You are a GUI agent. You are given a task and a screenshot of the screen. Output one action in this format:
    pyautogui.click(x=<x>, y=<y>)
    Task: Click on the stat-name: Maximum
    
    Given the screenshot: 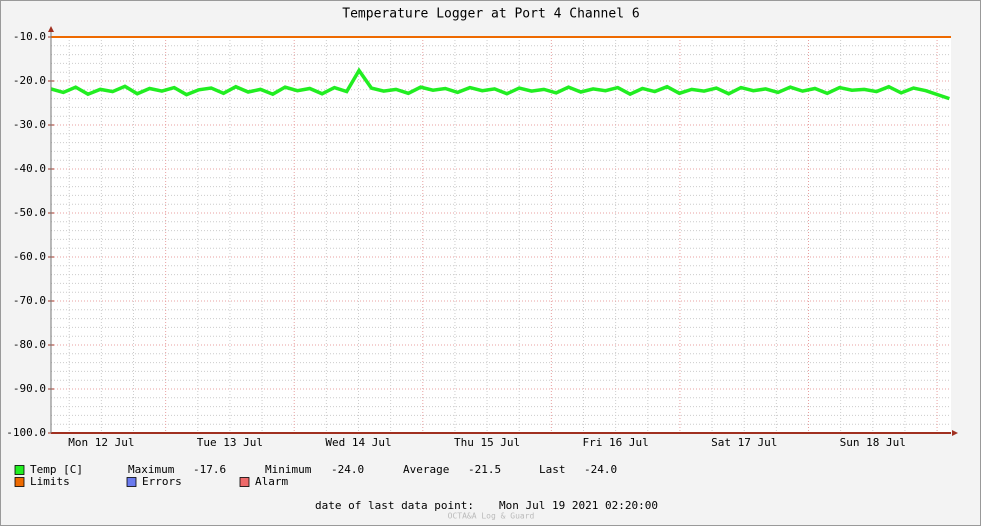 What is the action you would take?
    pyautogui.click(x=151, y=469)
    